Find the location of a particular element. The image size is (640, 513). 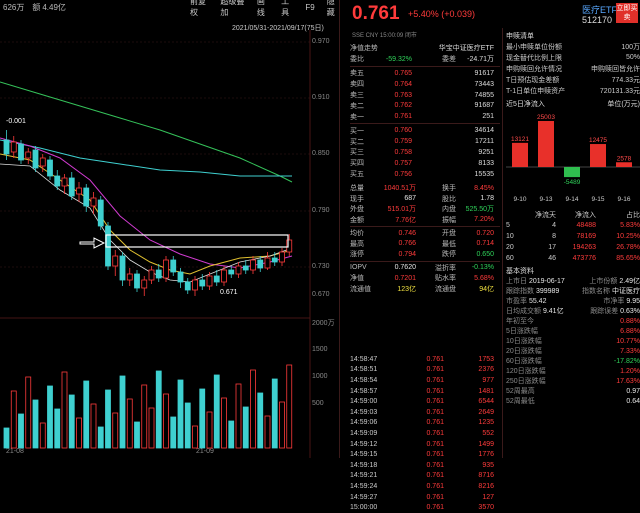

stat-value: 1040.51万 is located at coordinates (399, 189).